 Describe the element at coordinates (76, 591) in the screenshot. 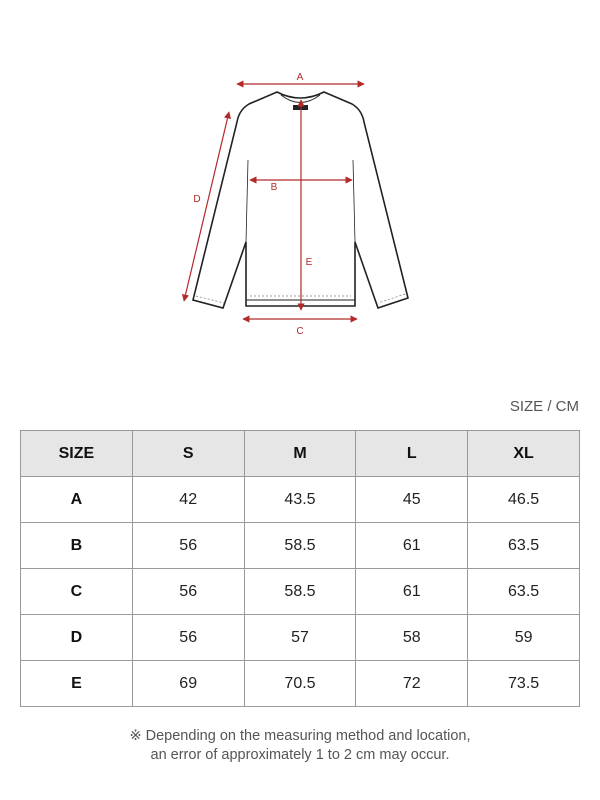

I see `row-label: C` at that location.